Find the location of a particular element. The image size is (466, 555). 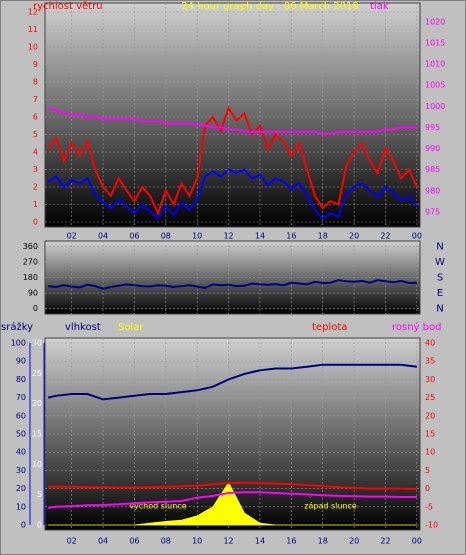

y-tick-label: 12 is located at coordinates (33, 12).